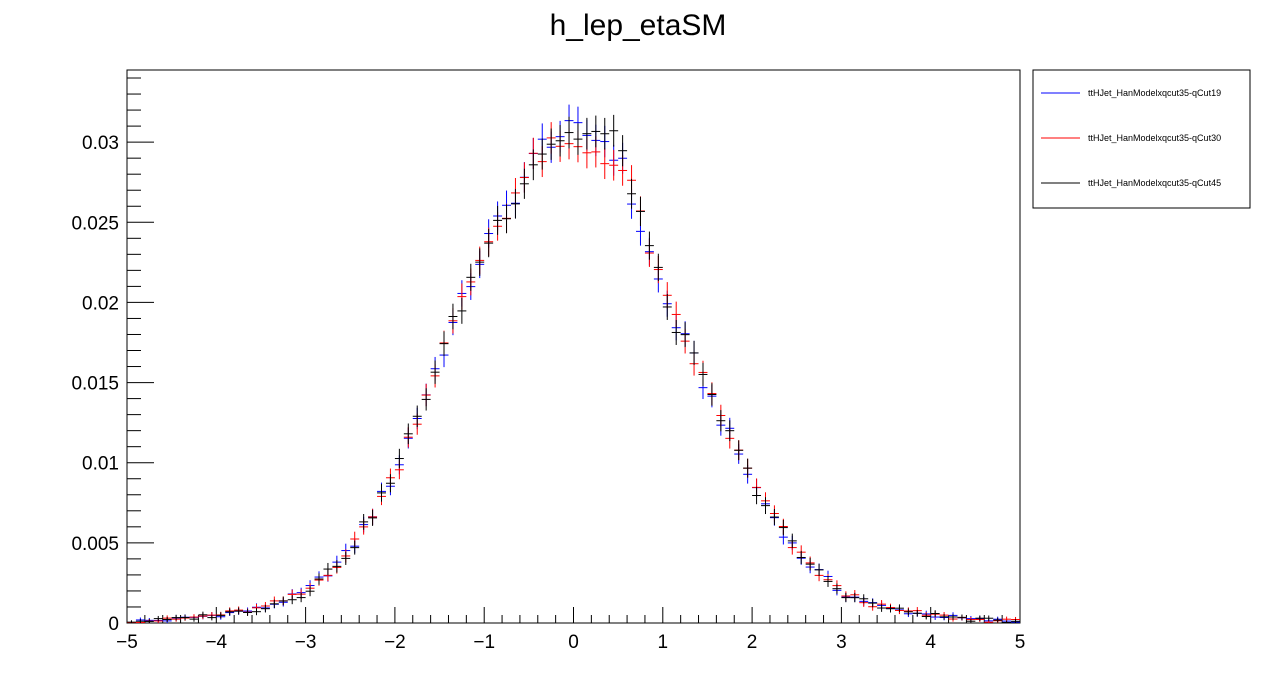 The image size is (1276, 692). What do you see at coordinates (95, 223) in the screenshot?
I see `y-tick-label: 0.025` at bounding box center [95, 223].